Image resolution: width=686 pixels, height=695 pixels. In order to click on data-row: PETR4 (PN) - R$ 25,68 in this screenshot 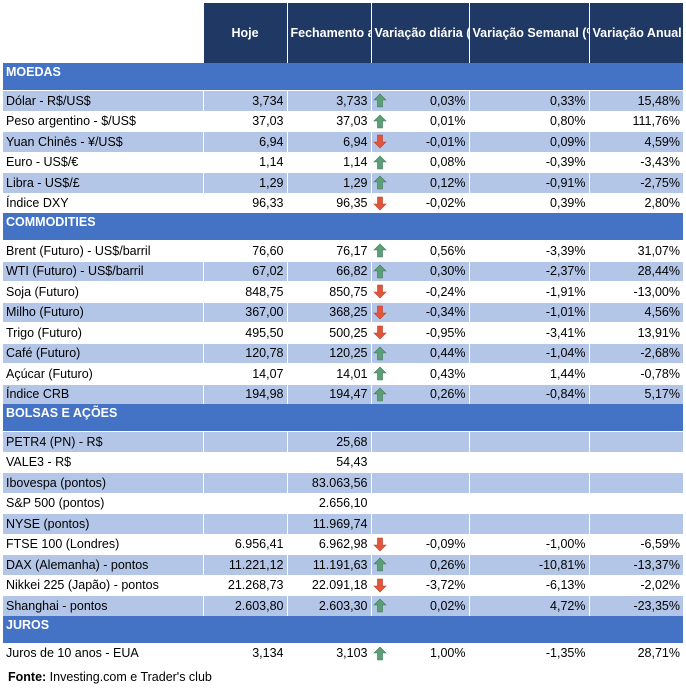, I will do `click(343, 441)`.